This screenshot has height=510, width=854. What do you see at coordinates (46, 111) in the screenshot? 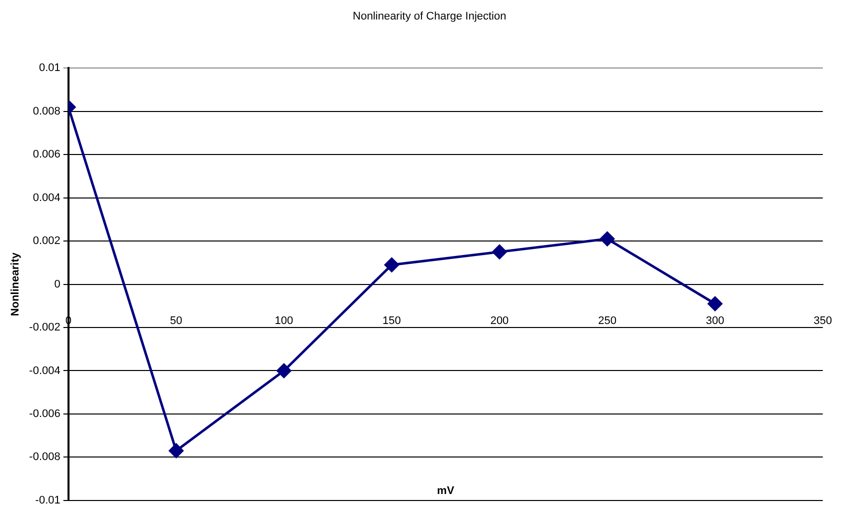
I see `y-tick-label: 0.008` at bounding box center [46, 111].